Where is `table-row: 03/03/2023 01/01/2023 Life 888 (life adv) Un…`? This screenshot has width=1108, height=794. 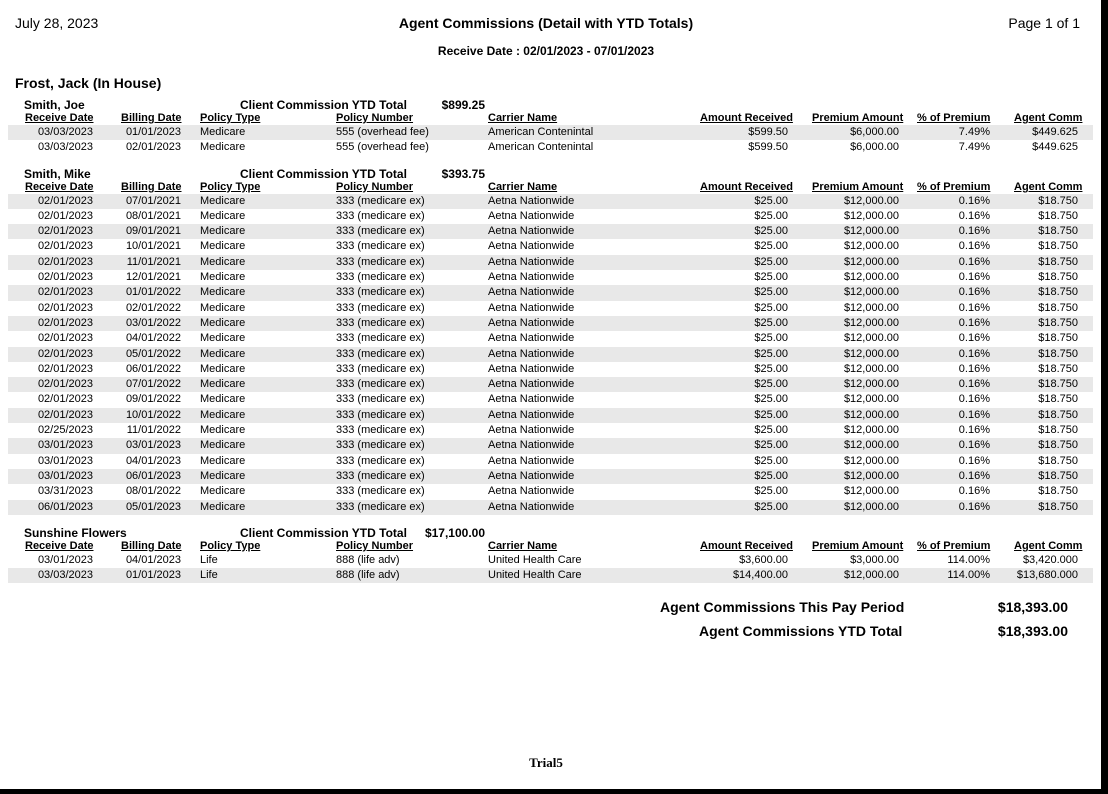
table-row: 03/03/2023 01/01/2023 Life 888 (life adv) Un… is located at coordinates (550, 576).